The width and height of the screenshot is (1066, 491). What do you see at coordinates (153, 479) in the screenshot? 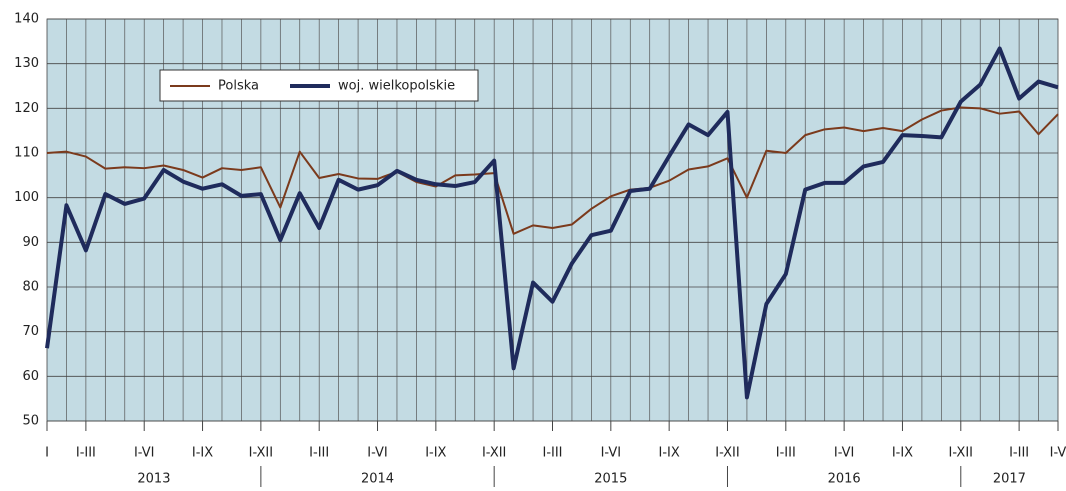
I see `year-label: 2013` at bounding box center [153, 479].